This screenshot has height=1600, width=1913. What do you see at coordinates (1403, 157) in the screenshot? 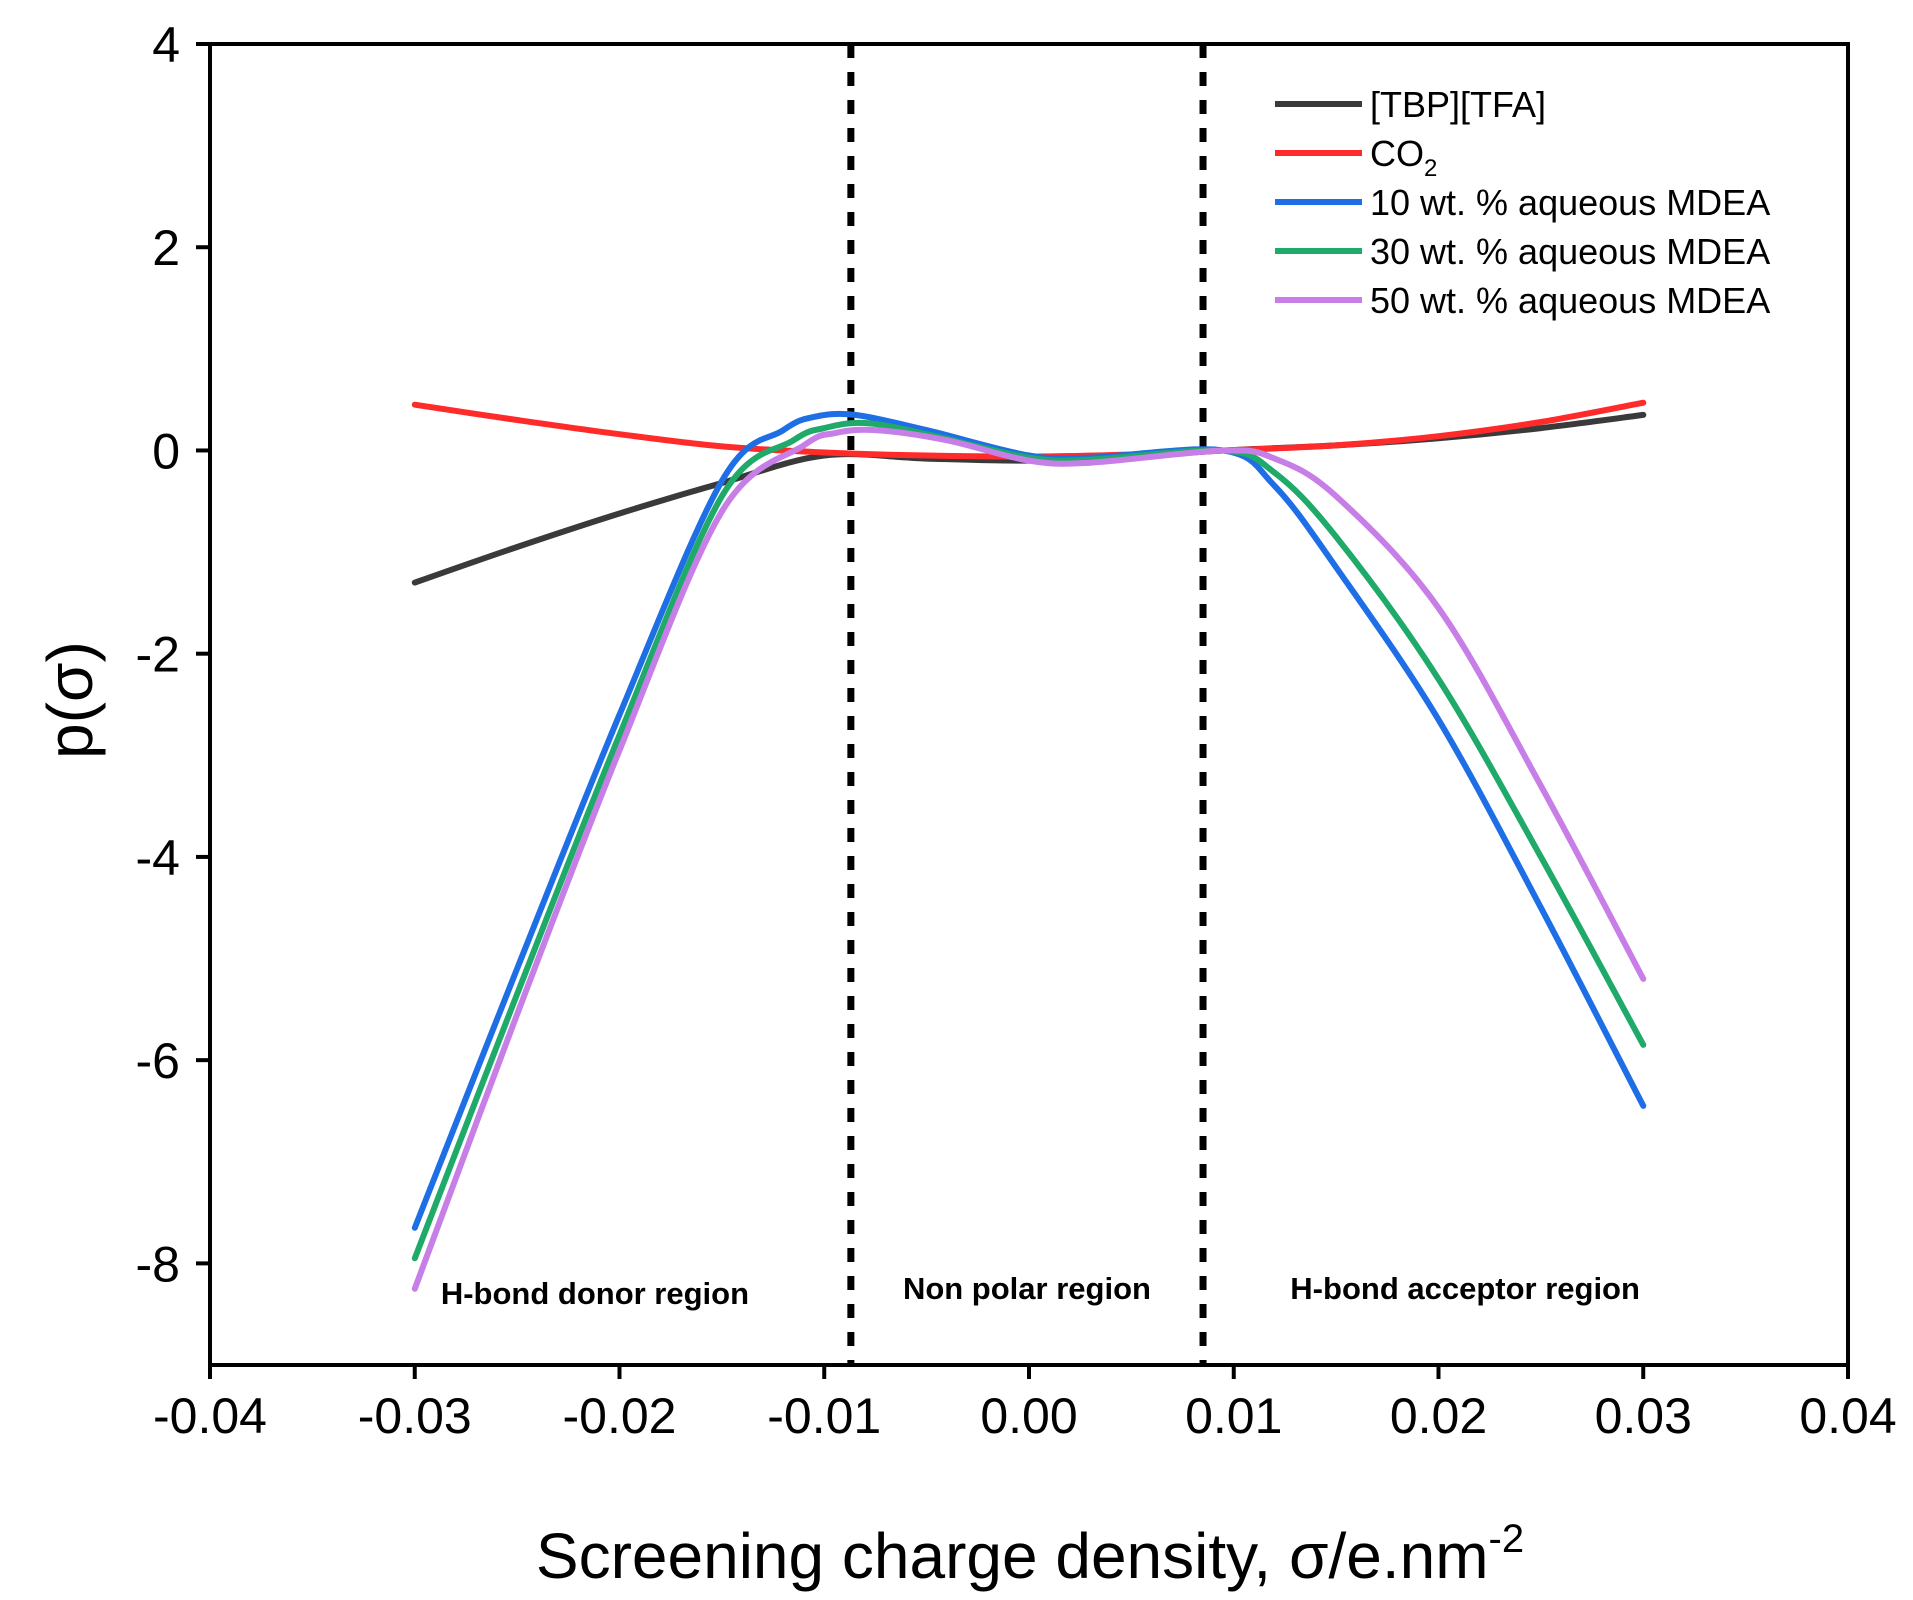
I see `legend-label-co2: CO2` at bounding box center [1403, 157].